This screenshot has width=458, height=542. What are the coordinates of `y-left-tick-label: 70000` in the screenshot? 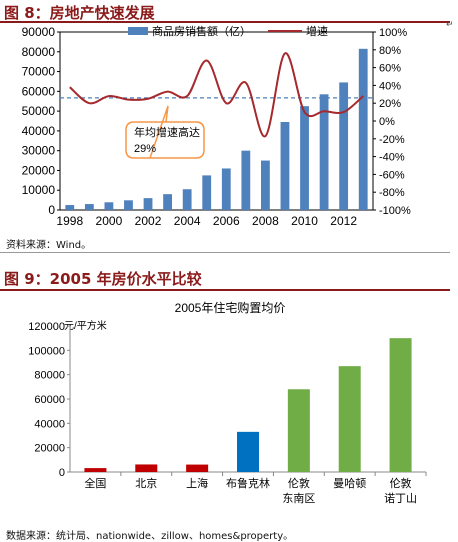 It's located at (39, 72).